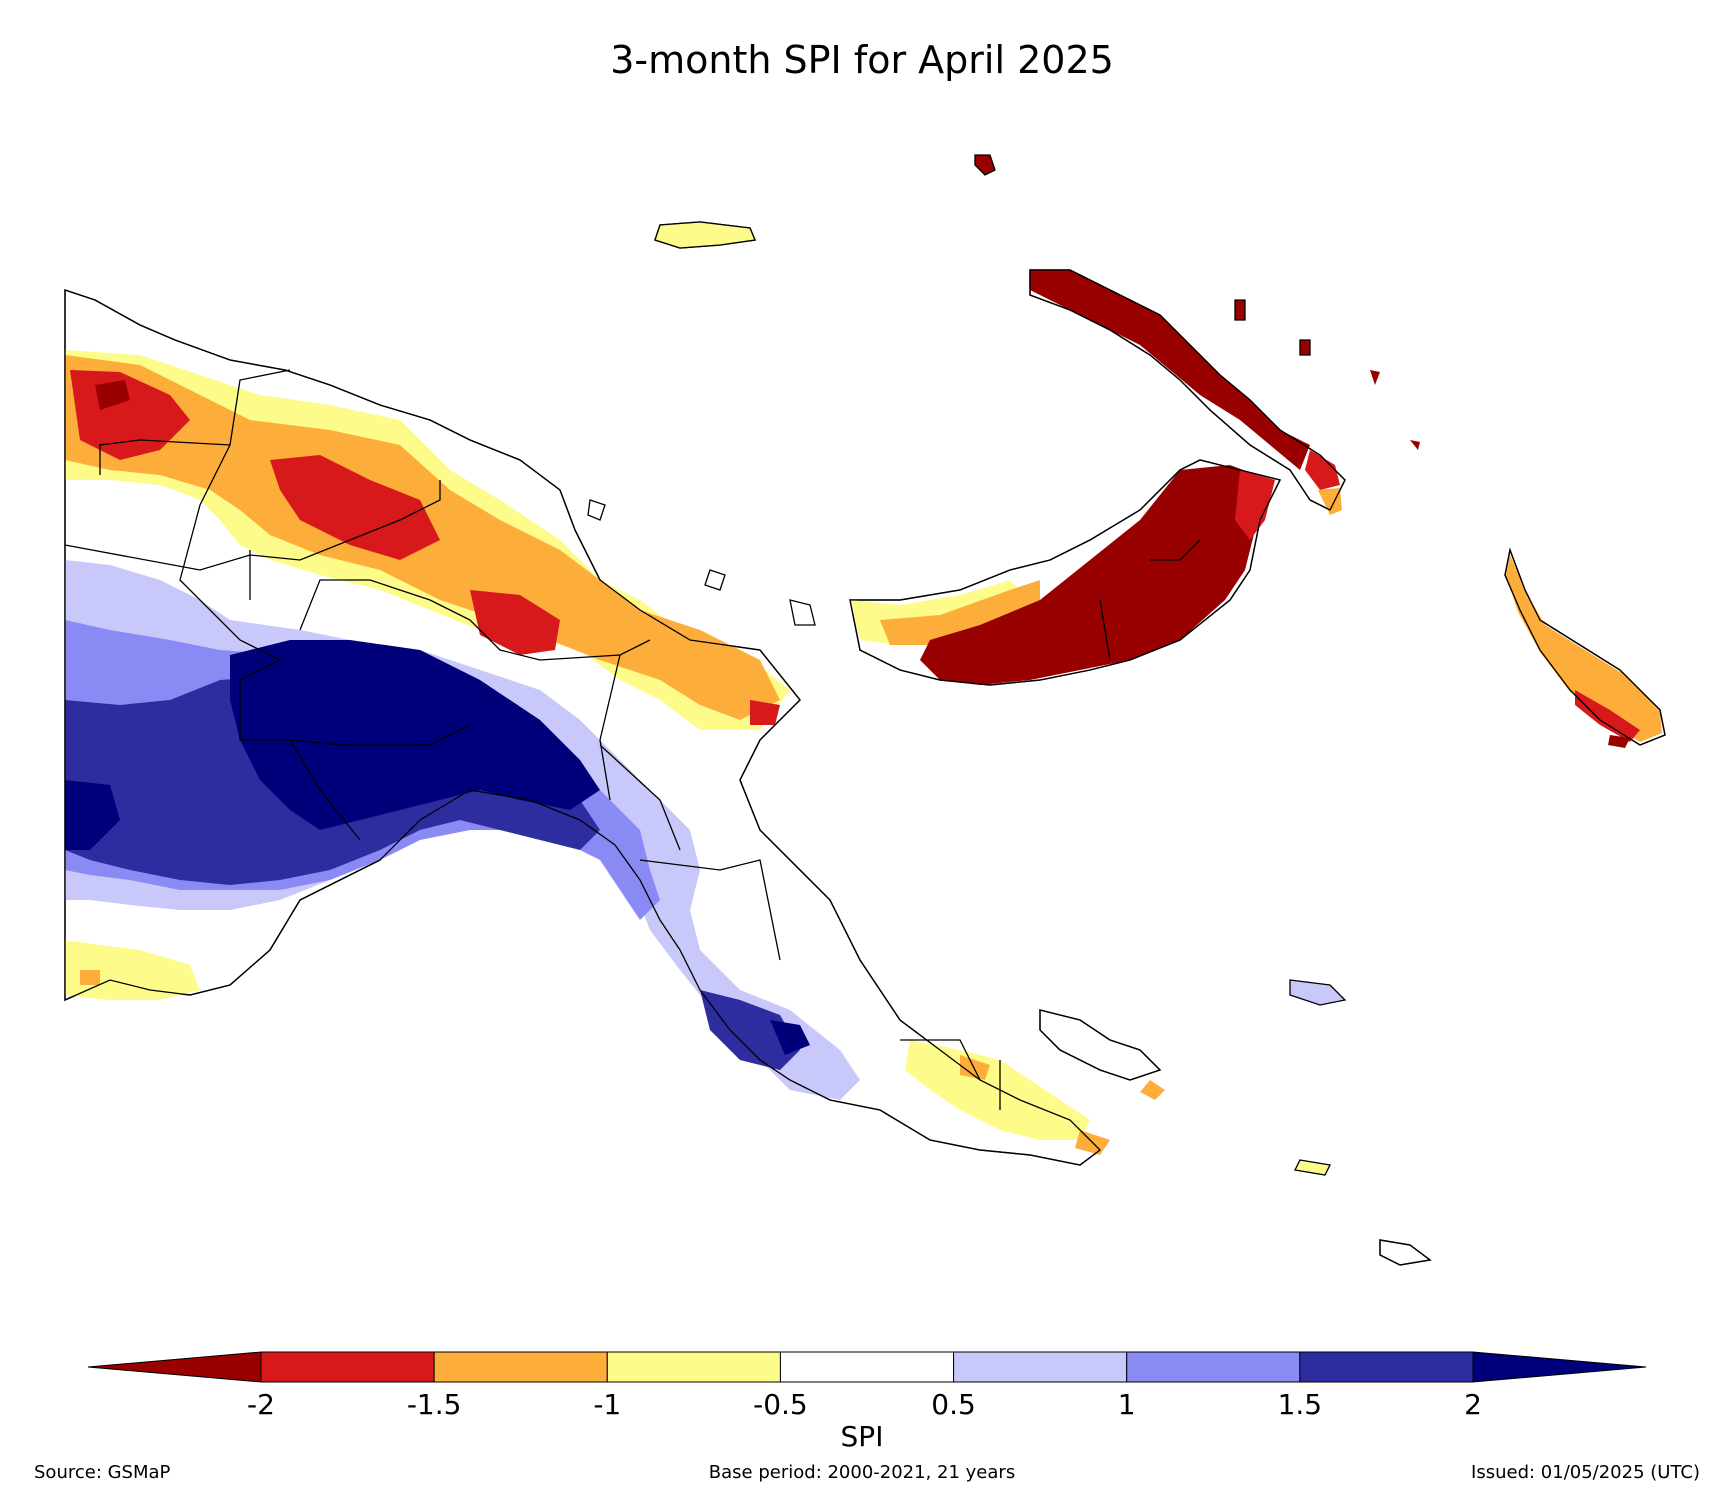  Describe the element at coordinates (1095, 575) in the screenshot. I see `spi-region-darkred-nb` at that location.